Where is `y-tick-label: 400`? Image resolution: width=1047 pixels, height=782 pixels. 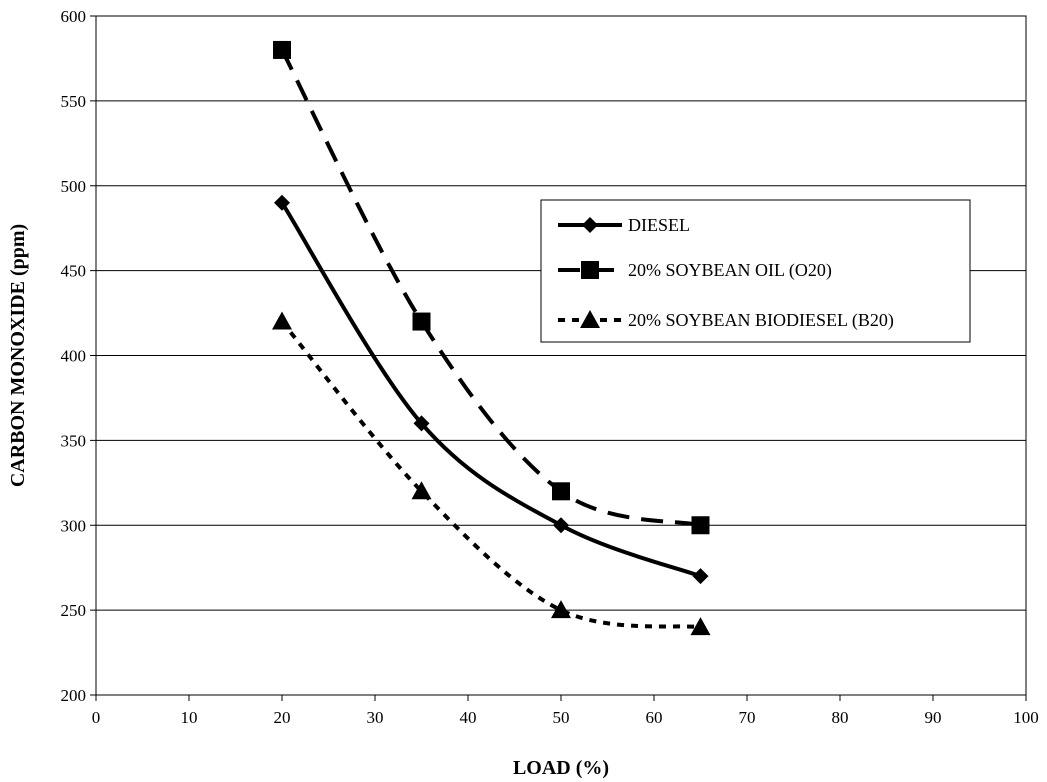
y-tick-label: 400 is located at coordinates (74, 356).